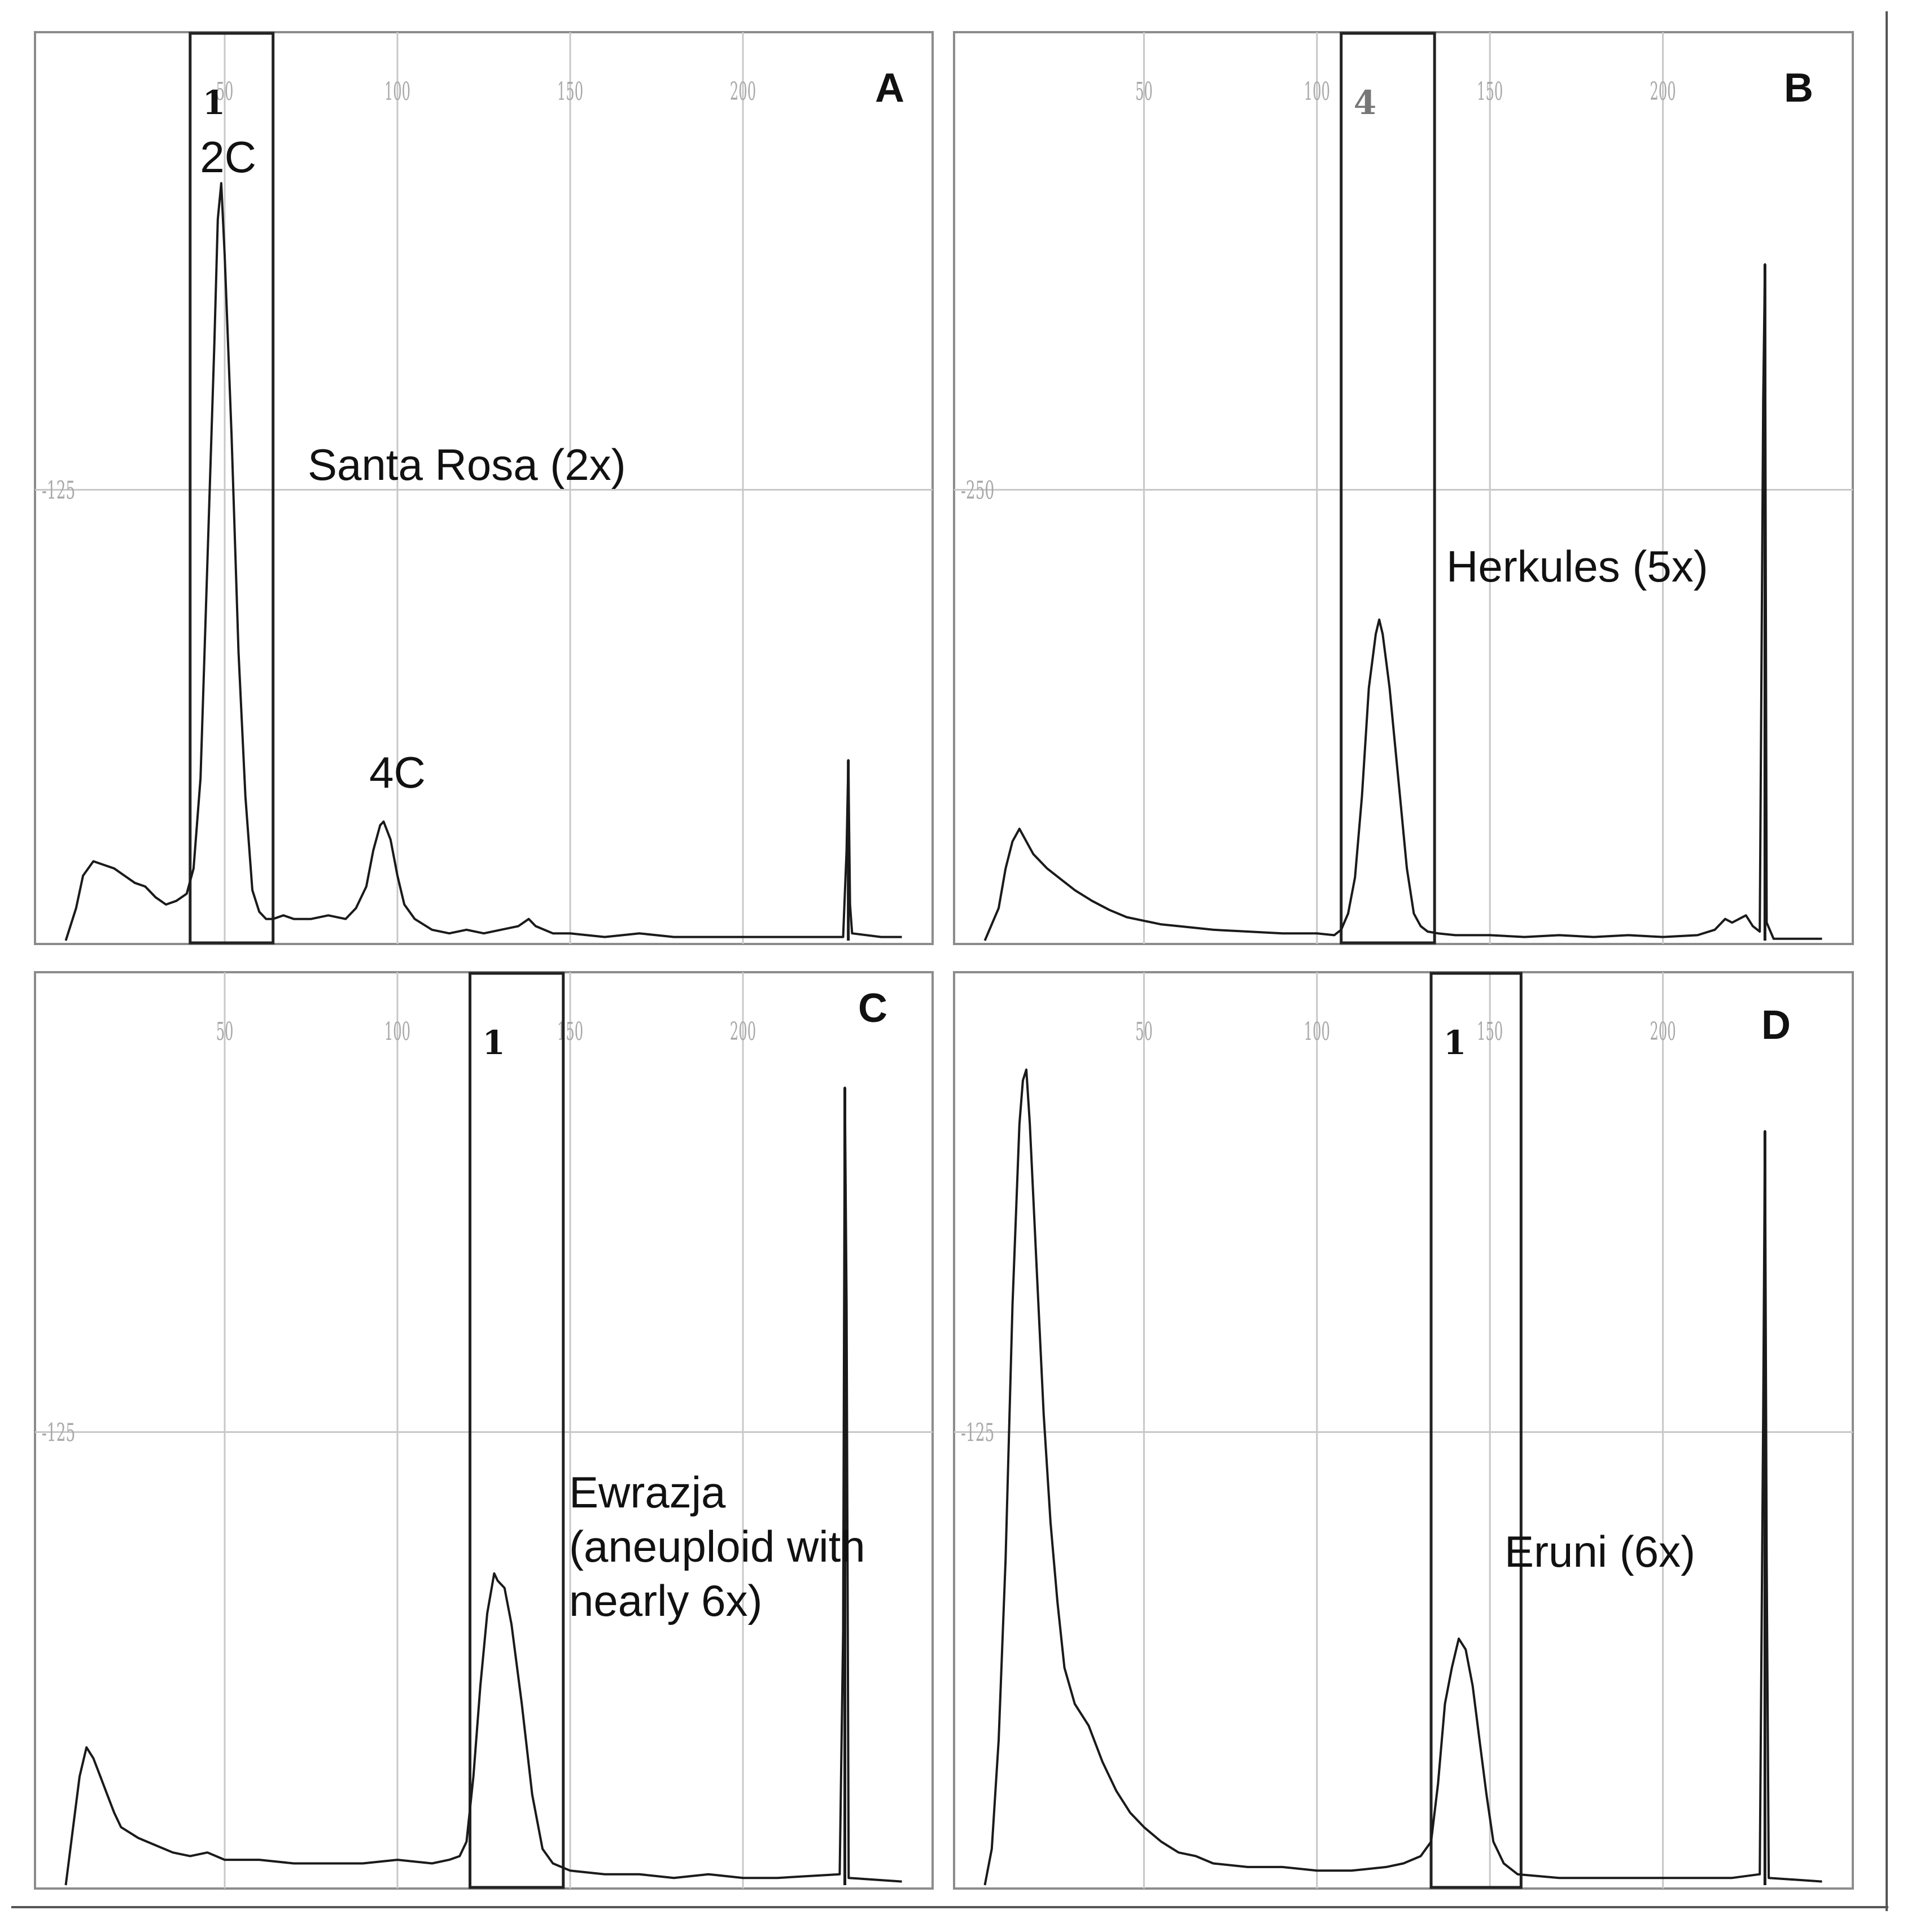  What do you see at coordinates (1365, 103) in the screenshot?
I see `gate-label: 4` at bounding box center [1365, 103].